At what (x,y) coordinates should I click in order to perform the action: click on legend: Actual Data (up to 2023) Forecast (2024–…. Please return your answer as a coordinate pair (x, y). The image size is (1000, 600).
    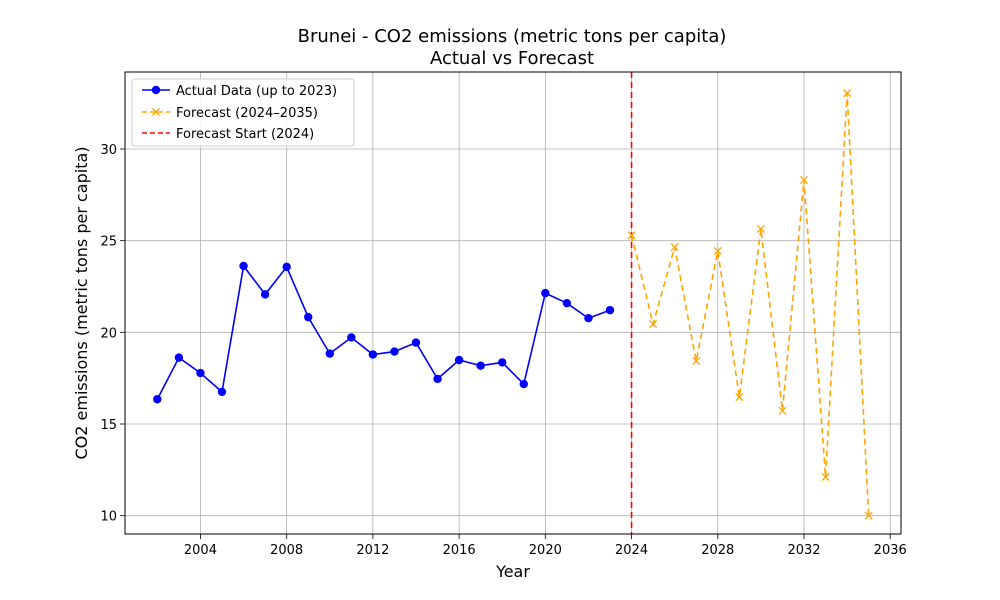
    Looking at the image, I should click on (243, 112).